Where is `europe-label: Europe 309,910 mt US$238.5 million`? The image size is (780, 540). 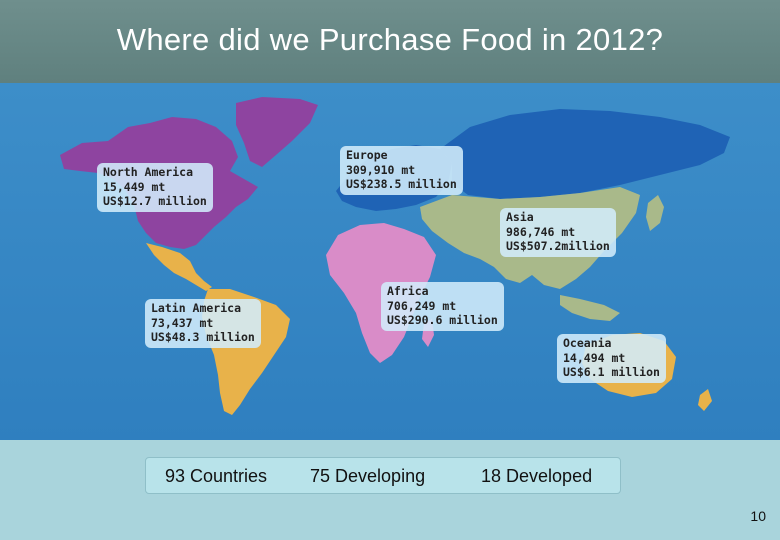 europe-label: Europe 309,910 mt US$238.5 million is located at coordinates (401, 170).